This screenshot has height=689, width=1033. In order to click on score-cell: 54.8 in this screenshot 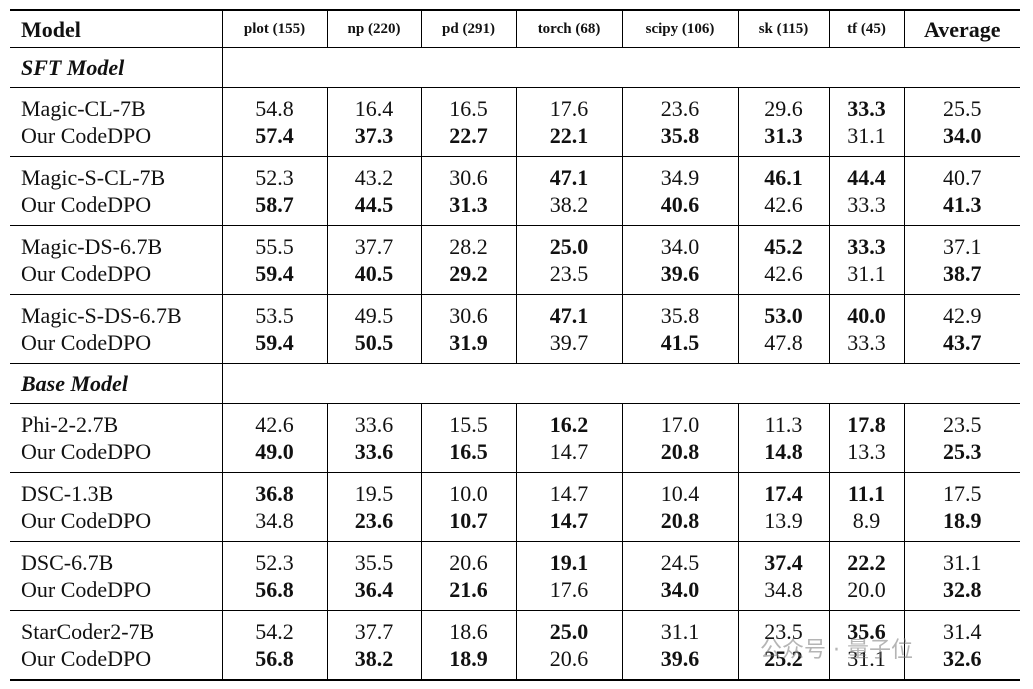, I will do `click(274, 104)`.